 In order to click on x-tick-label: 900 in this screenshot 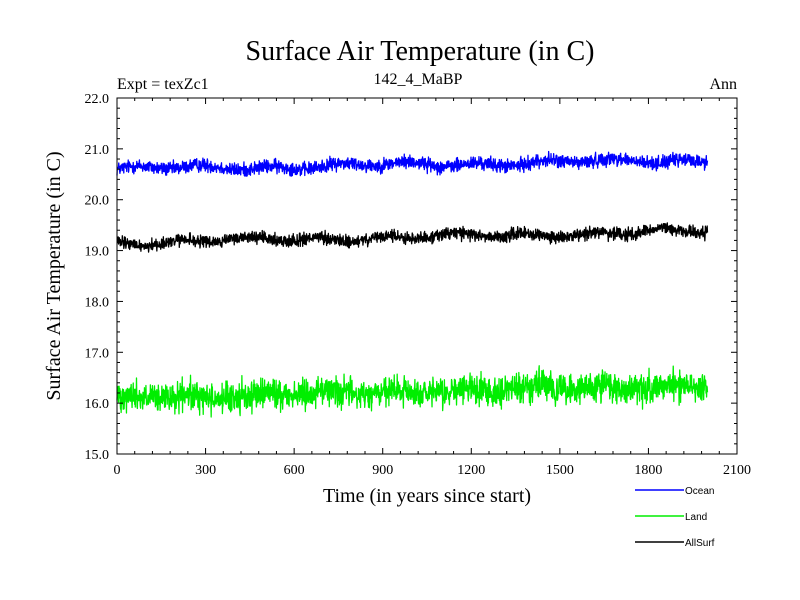, I will do `click(382, 470)`.